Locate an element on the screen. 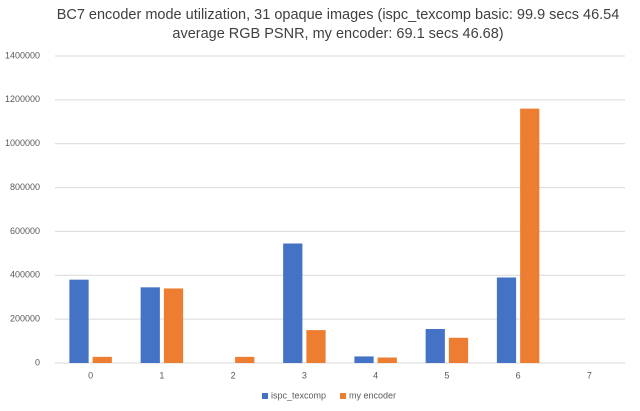 Image resolution: width=640 pixels, height=411 pixels. x-tick-label: 3 is located at coordinates (304, 375).